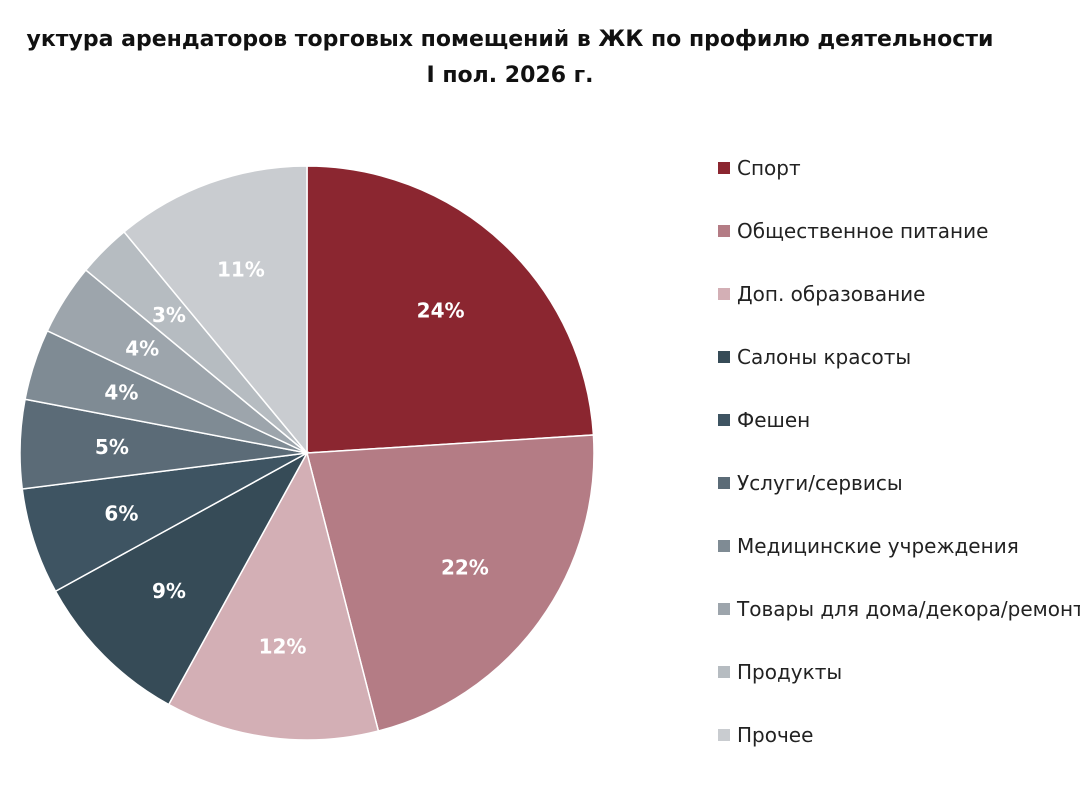 The image size is (1080, 810). I want to click on slice-label-7: 4%, so click(142, 348).